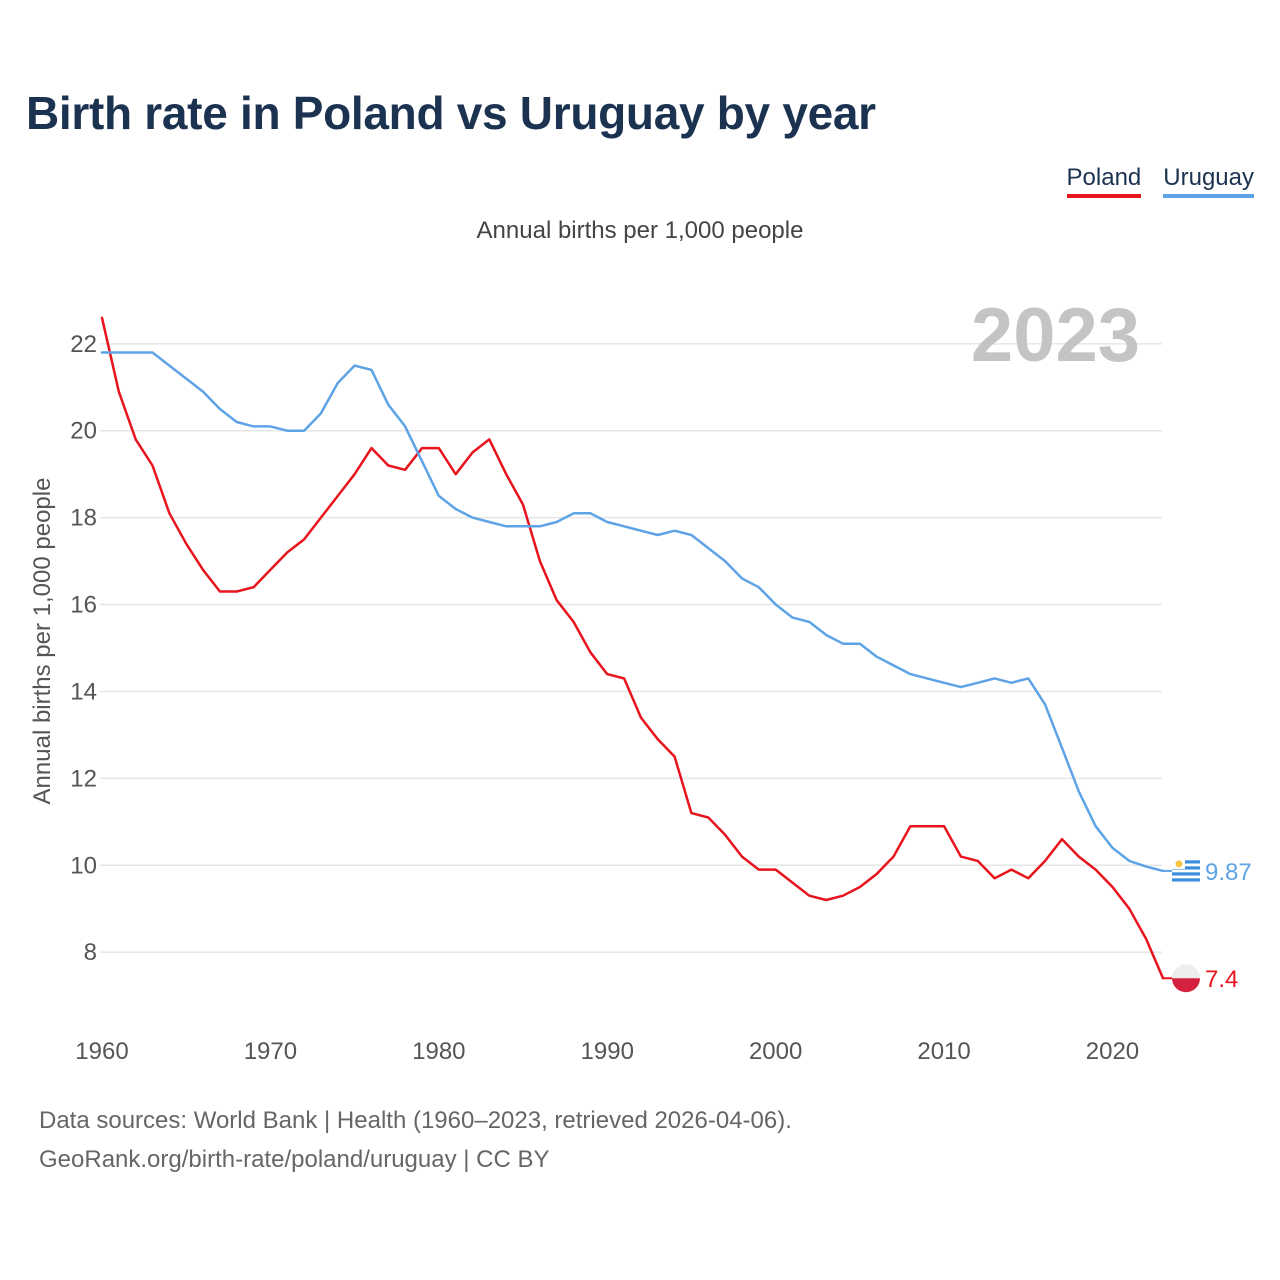  Describe the element at coordinates (438, 1051) in the screenshot. I see `x-tick-label-1980: 1980` at that location.